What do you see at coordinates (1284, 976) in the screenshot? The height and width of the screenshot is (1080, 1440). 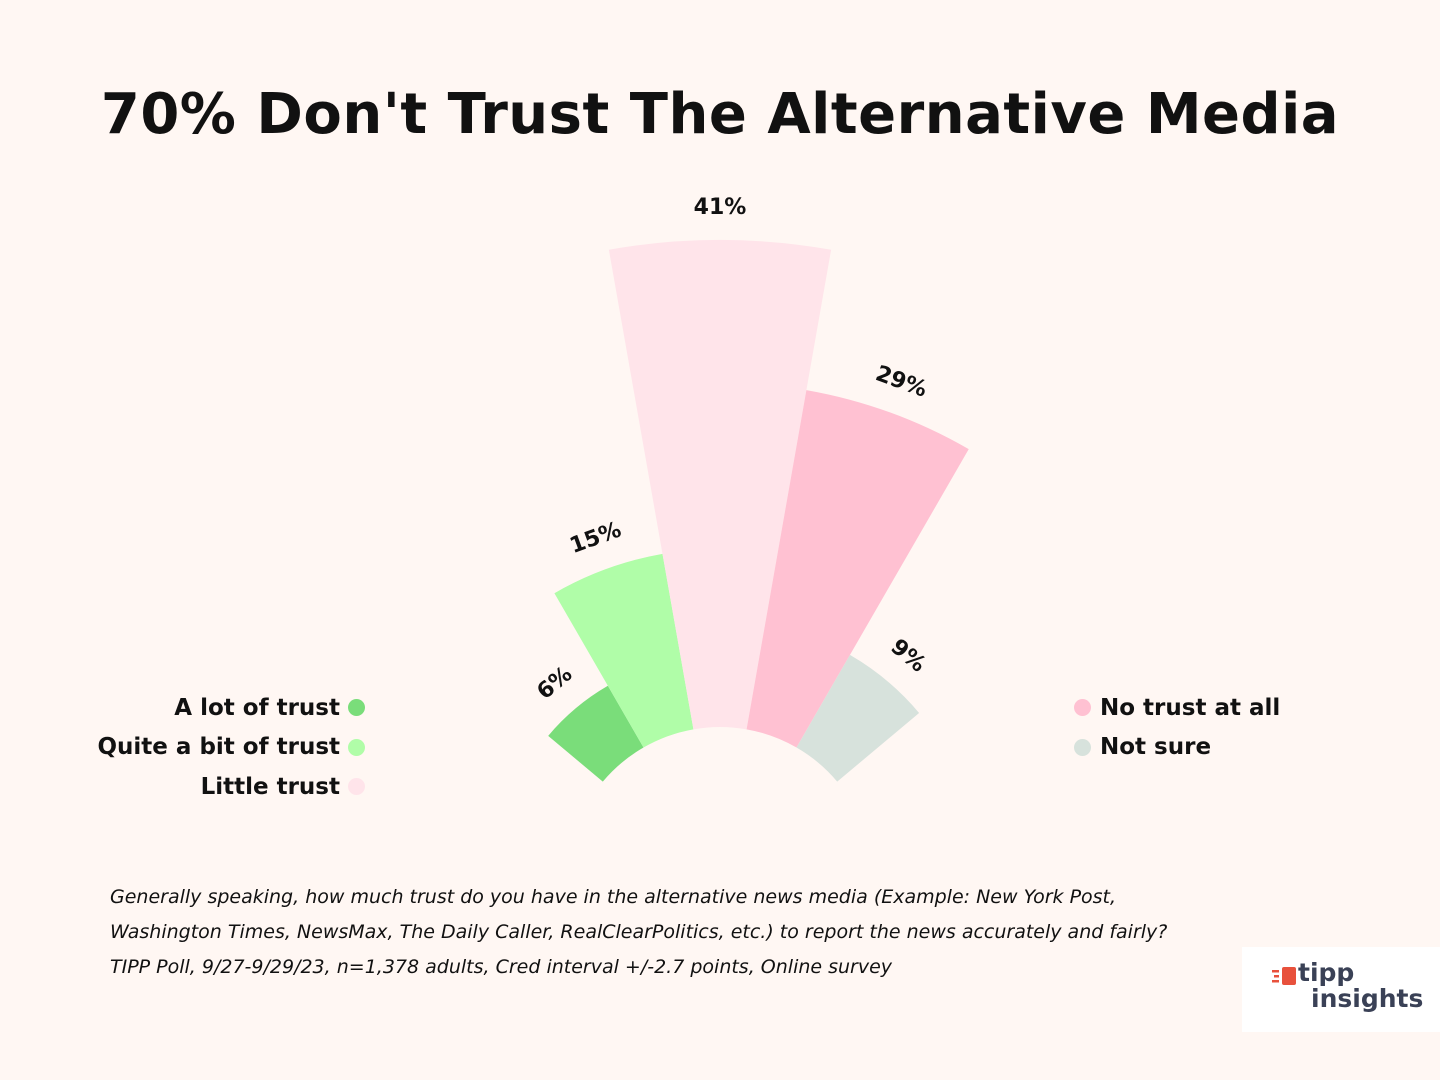 I see `tipp-logo-icon` at bounding box center [1284, 976].